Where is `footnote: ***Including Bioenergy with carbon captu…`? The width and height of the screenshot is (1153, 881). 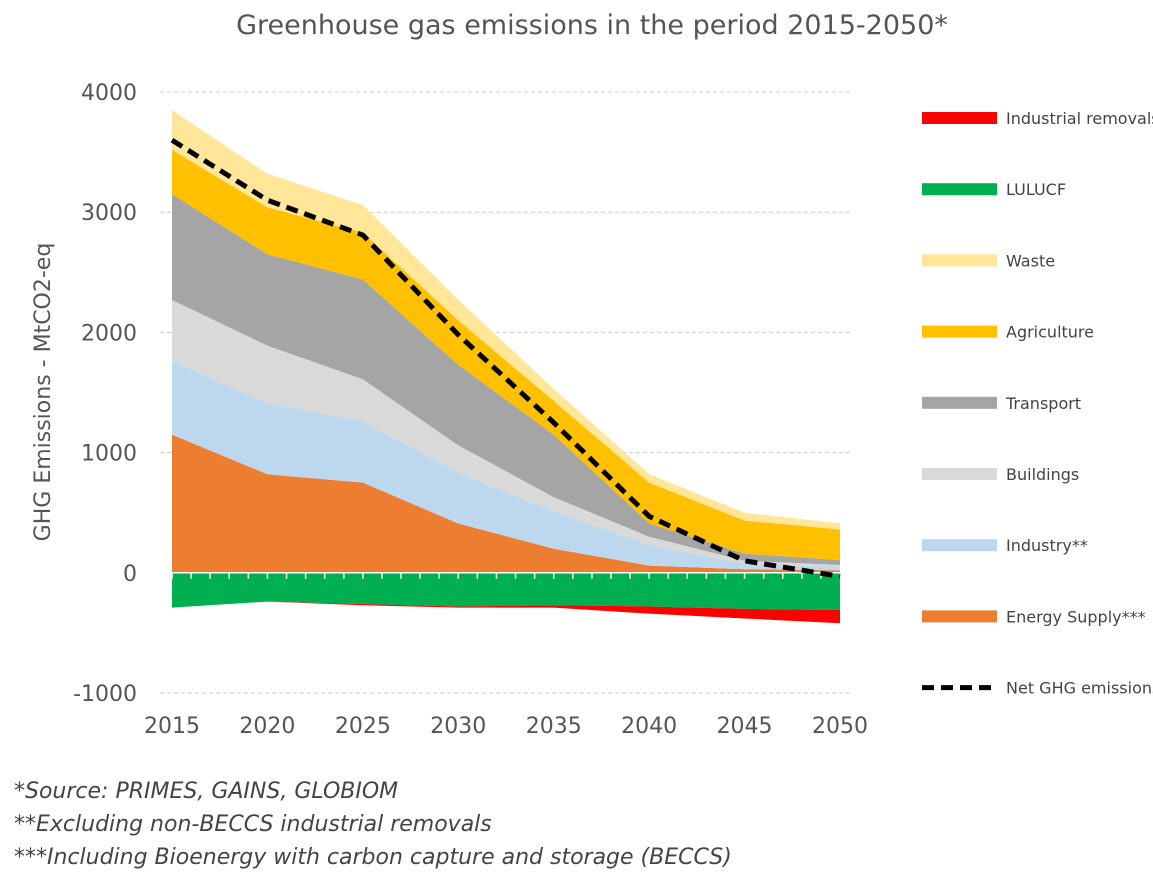 footnote: ***Including Bioenergy with carbon captu… is located at coordinates (373, 857).